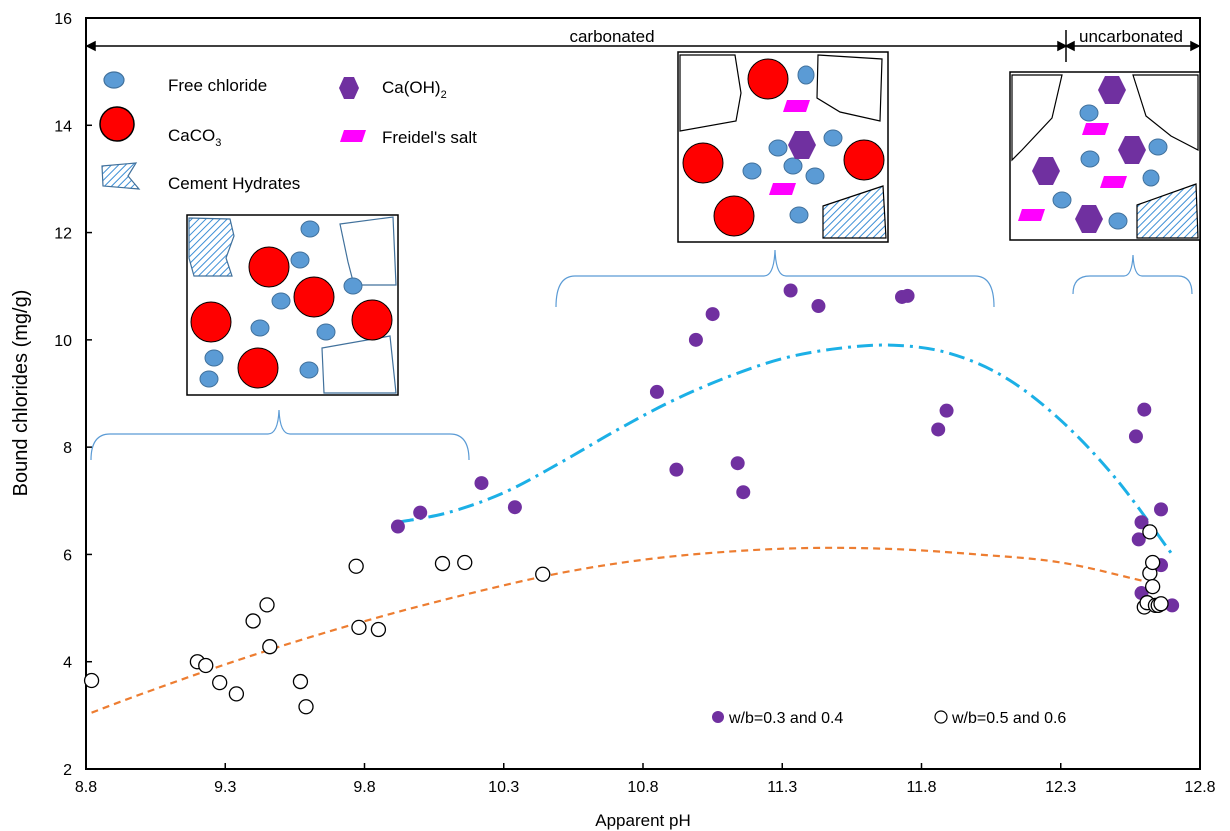  What do you see at coordinates (63, 234) in the screenshot?
I see `y-tick-label: 12` at bounding box center [63, 234].